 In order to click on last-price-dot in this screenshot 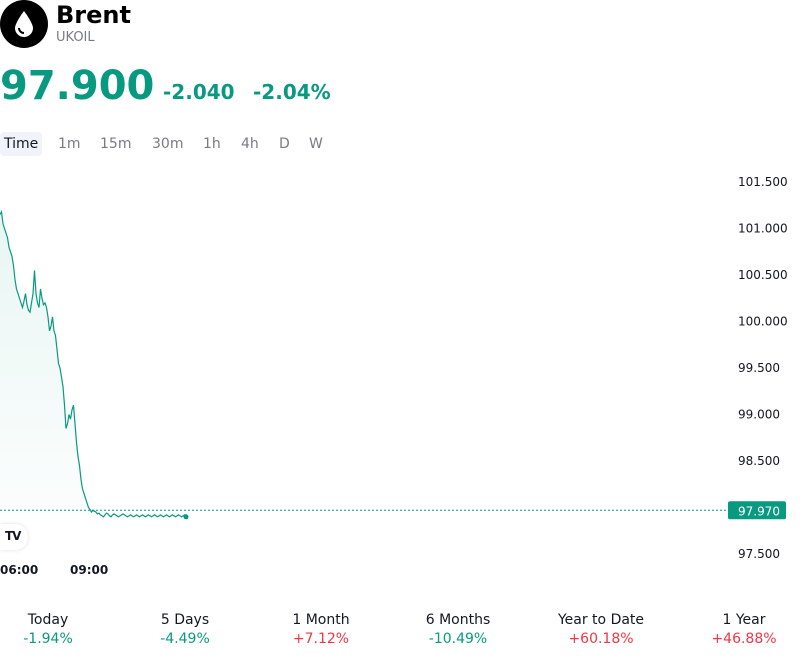, I will do `click(186, 517)`.